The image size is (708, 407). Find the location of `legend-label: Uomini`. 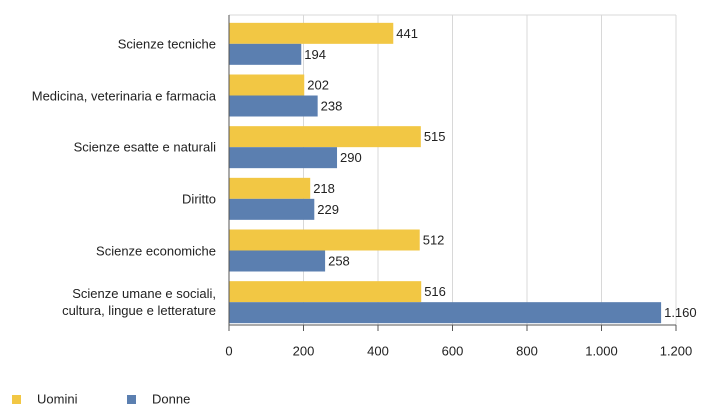

legend-label: Uomini is located at coordinates (57, 398).